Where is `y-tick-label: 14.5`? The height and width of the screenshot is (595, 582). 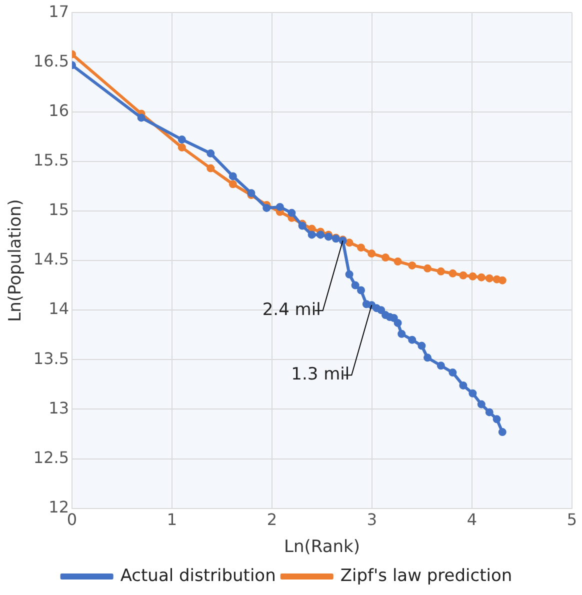
y-tick-label: 14.5 is located at coordinates (51, 259).